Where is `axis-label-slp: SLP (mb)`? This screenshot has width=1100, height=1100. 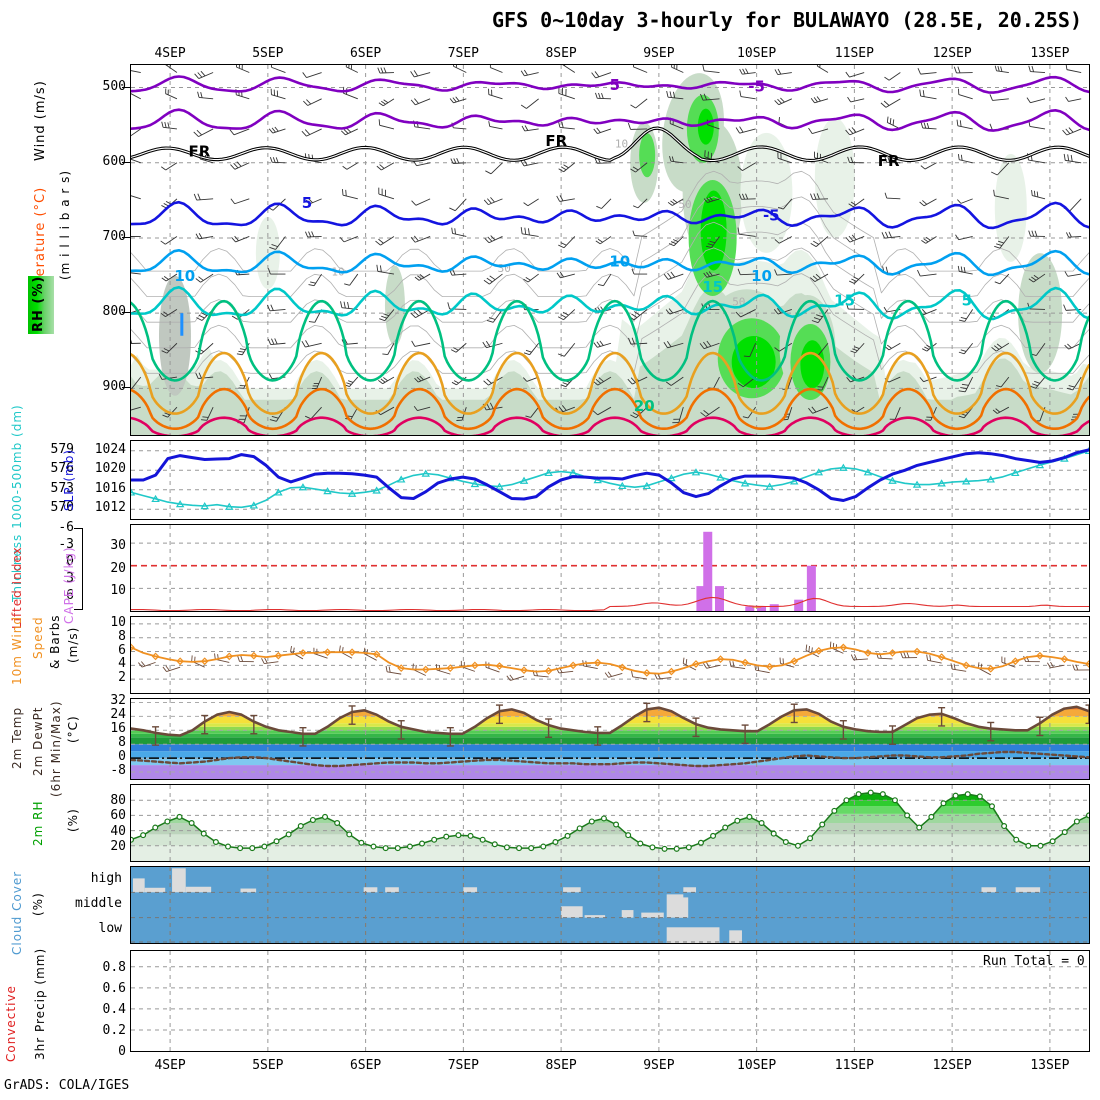
axis-label-slp: SLP (mb) is located at coordinates (69, 480).